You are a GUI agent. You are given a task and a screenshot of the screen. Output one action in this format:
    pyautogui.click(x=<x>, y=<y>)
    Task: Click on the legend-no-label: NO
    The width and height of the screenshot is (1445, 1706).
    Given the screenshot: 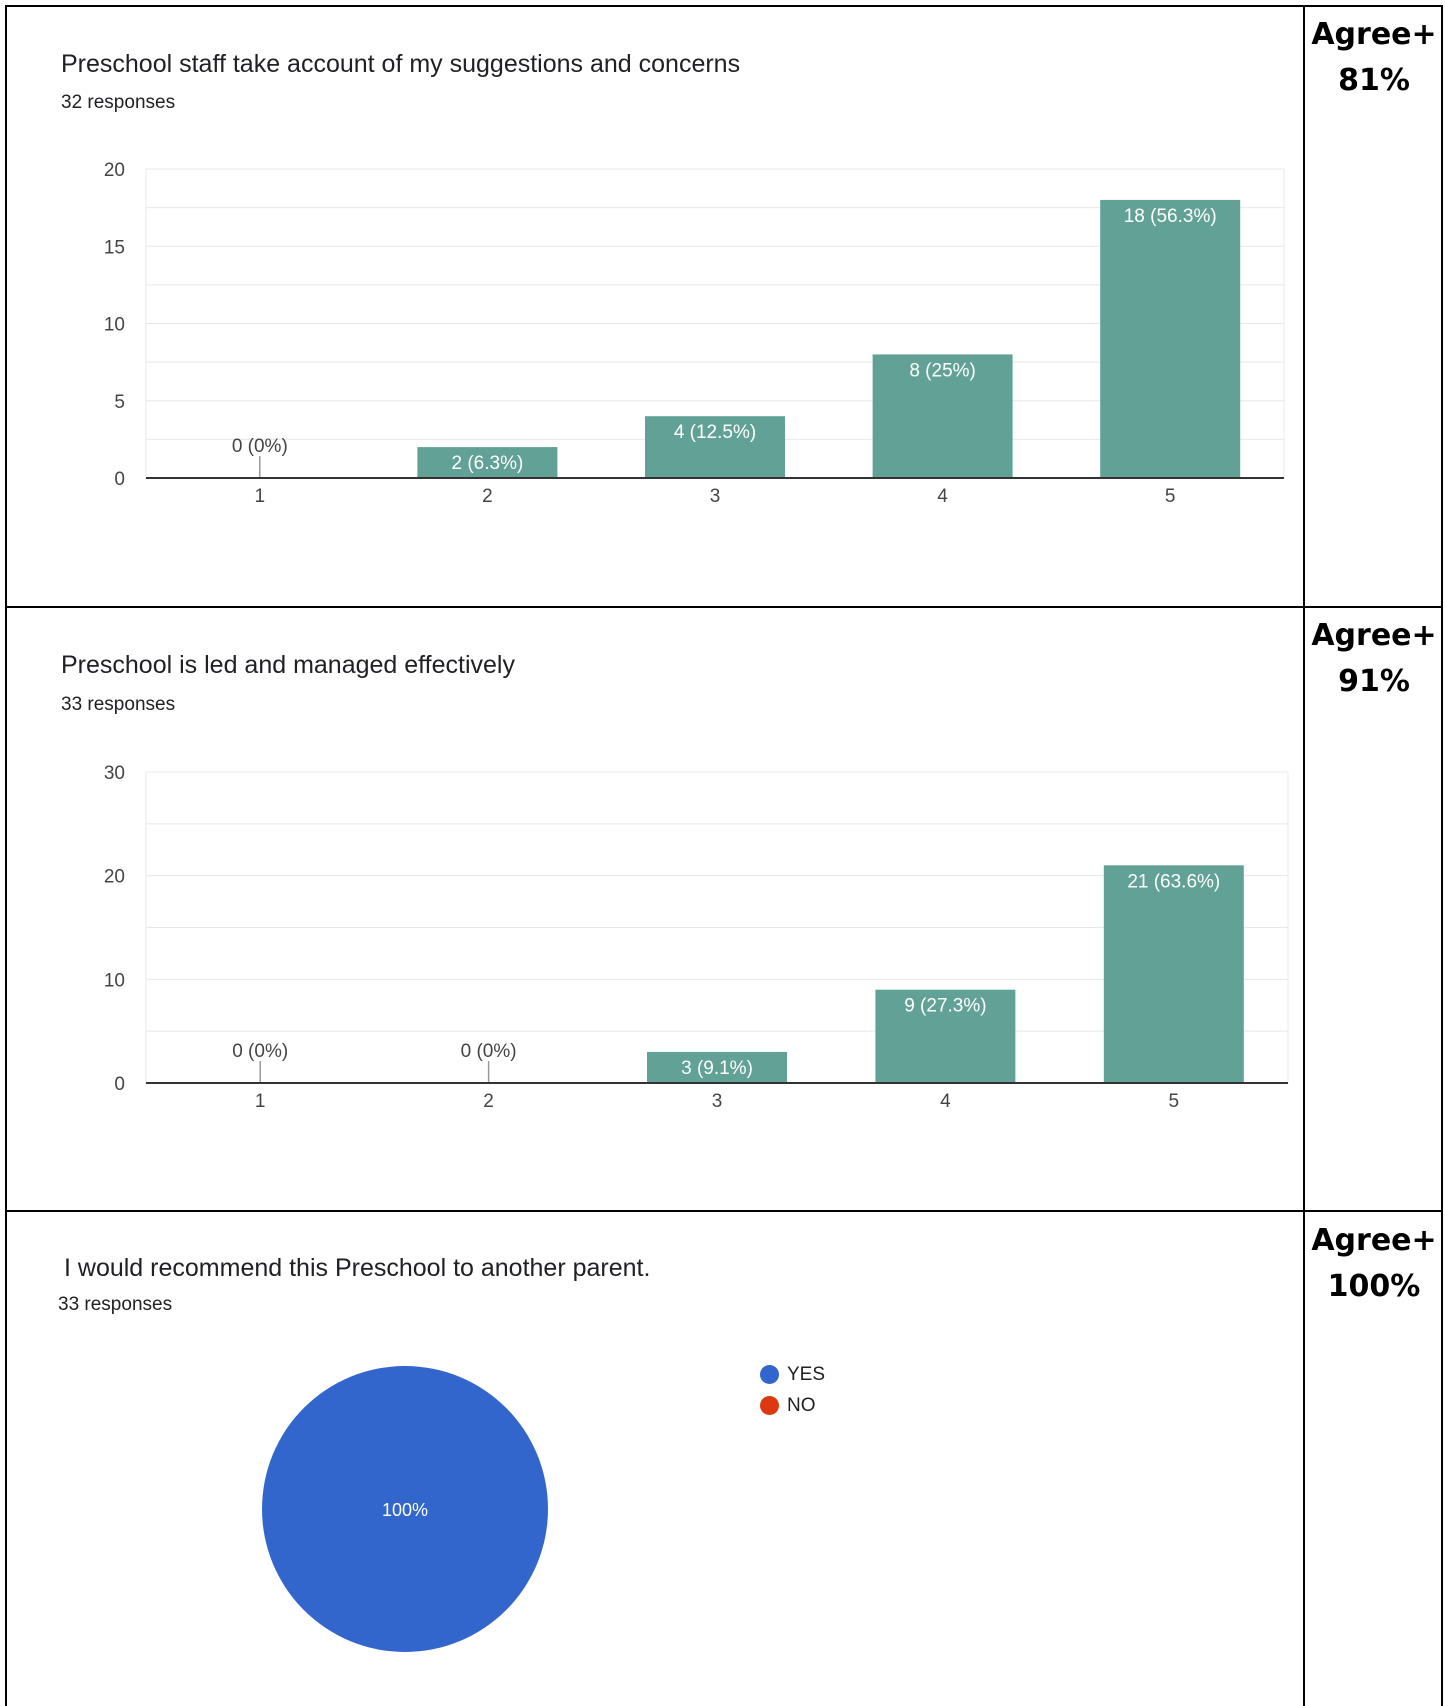 What is the action you would take?
    pyautogui.click(x=801, y=1405)
    